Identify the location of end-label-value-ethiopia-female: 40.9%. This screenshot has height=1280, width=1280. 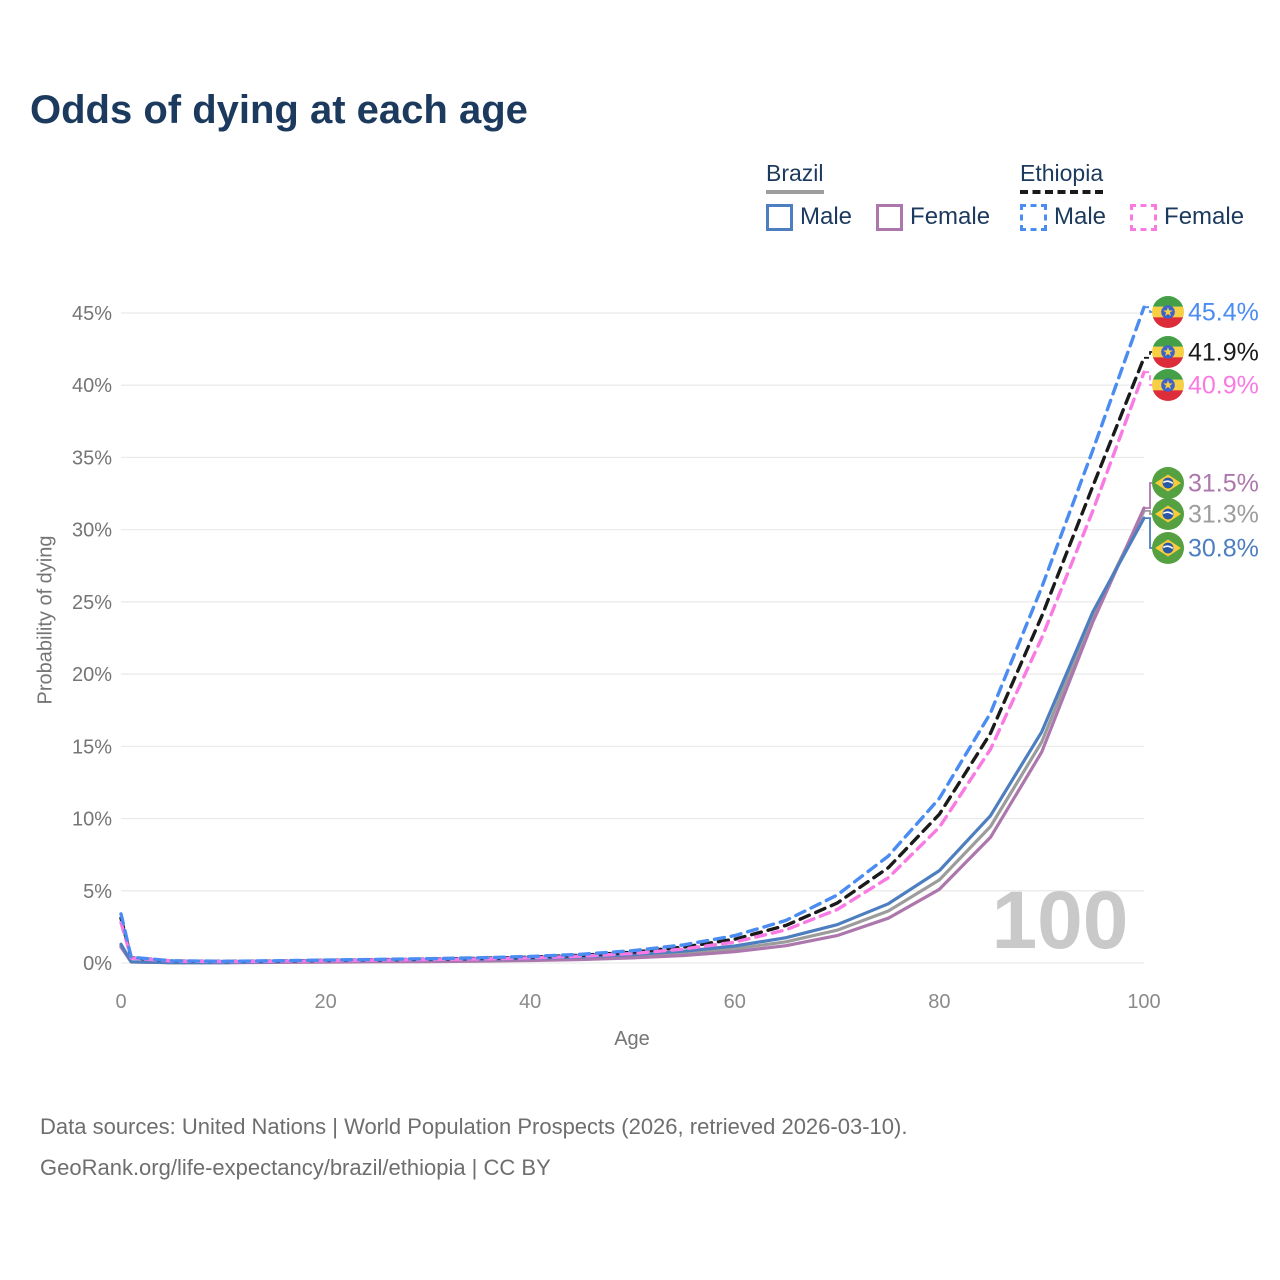
(1223, 386).